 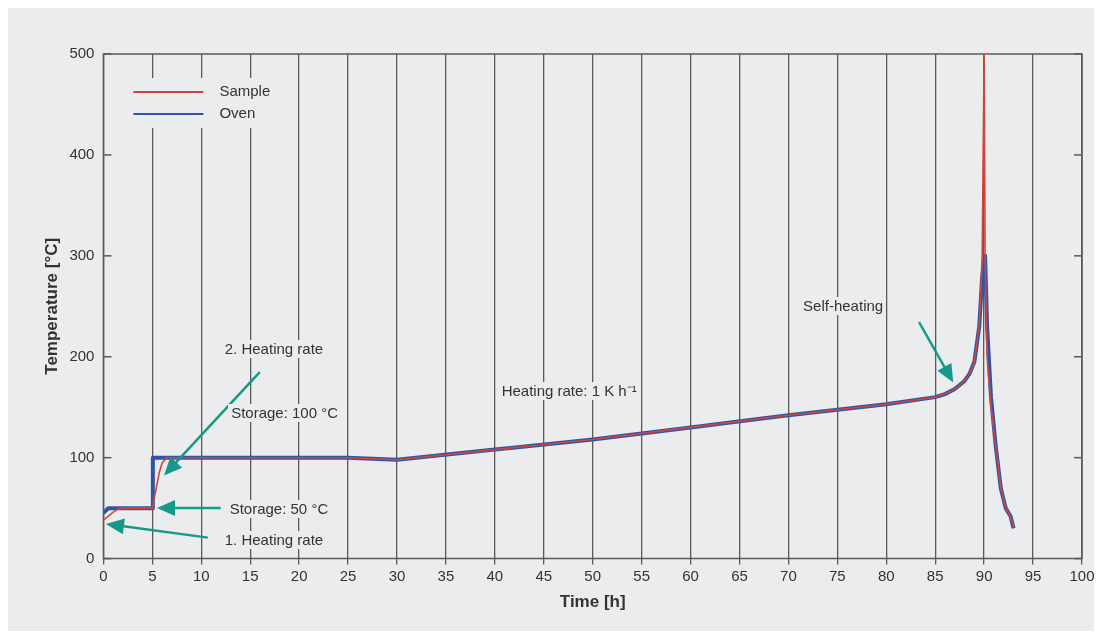 I want to click on y-tick-label: 300, so click(x=82, y=254).